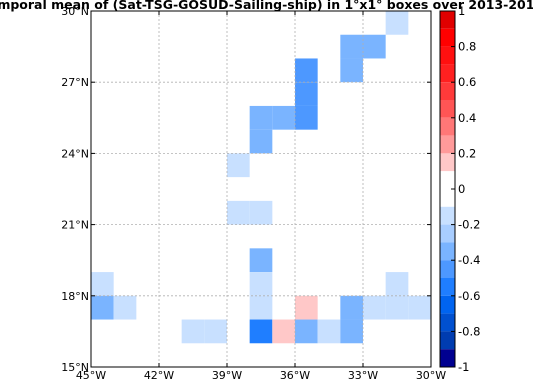 The image size is (533, 383). Describe the element at coordinates (295, 375) in the screenshot. I see `x-tick-label: 36°W` at that location.